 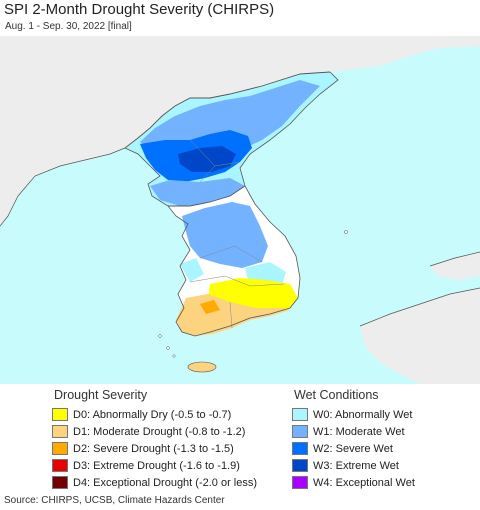 I want to click on legend-label-d3: D3: Extreme Drought (-1.6 to -1.9), so click(x=156, y=465).